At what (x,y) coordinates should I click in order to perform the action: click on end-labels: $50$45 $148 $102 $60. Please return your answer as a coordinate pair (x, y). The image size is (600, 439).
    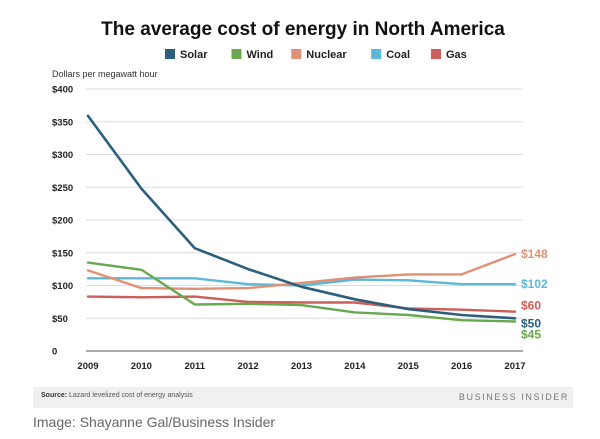
    Looking at the image, I should click on (534, 294).